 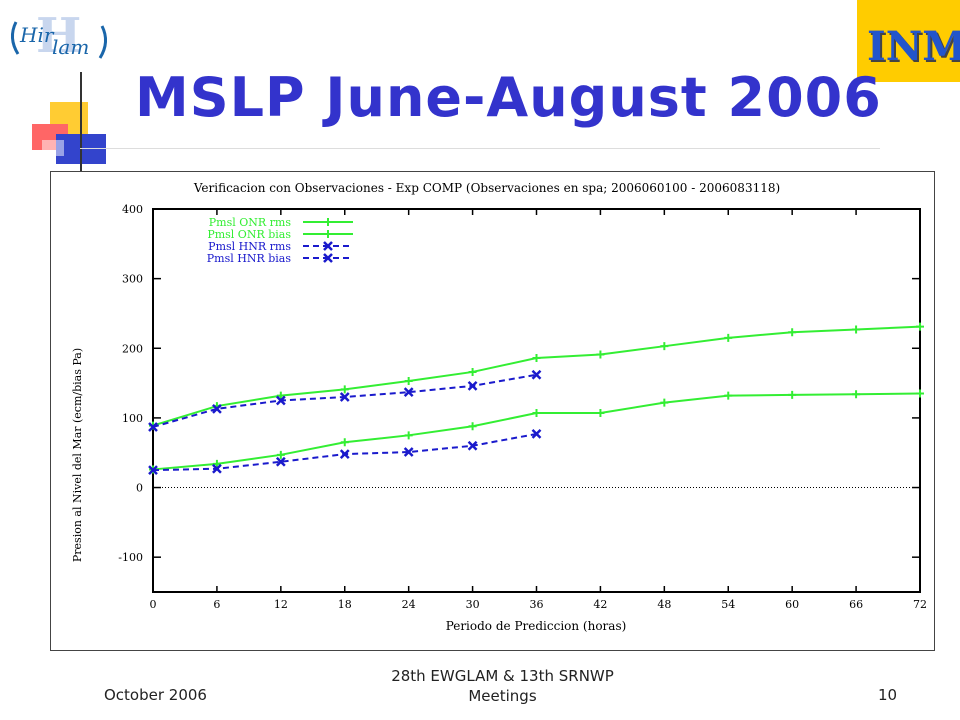 What do you see at coordinates (250, 222) in the screenshot?
I see `legend-label: Pmsl ONR rms` at bounding box center [250, 222].